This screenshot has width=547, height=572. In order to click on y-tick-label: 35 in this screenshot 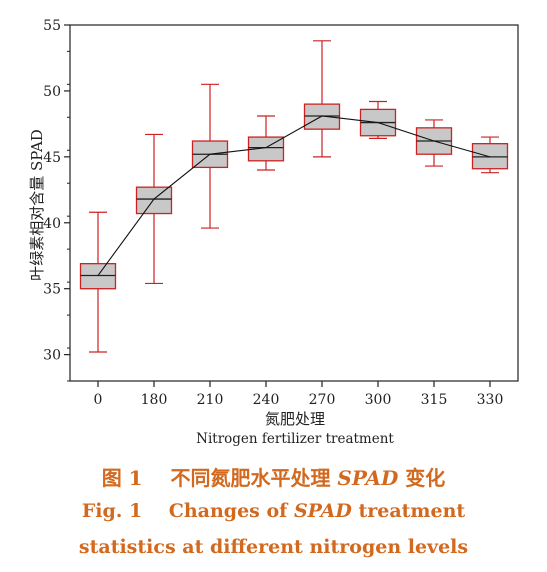, I will do `click(52, 290)`.